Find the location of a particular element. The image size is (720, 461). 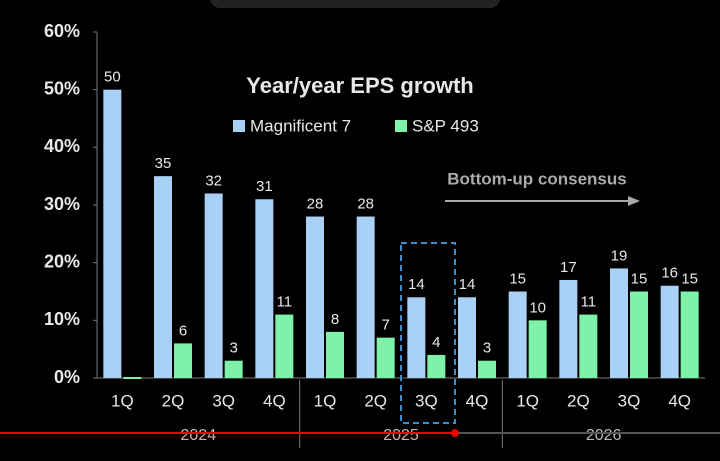

data-label: 35 is located at coordinates (163, 163).